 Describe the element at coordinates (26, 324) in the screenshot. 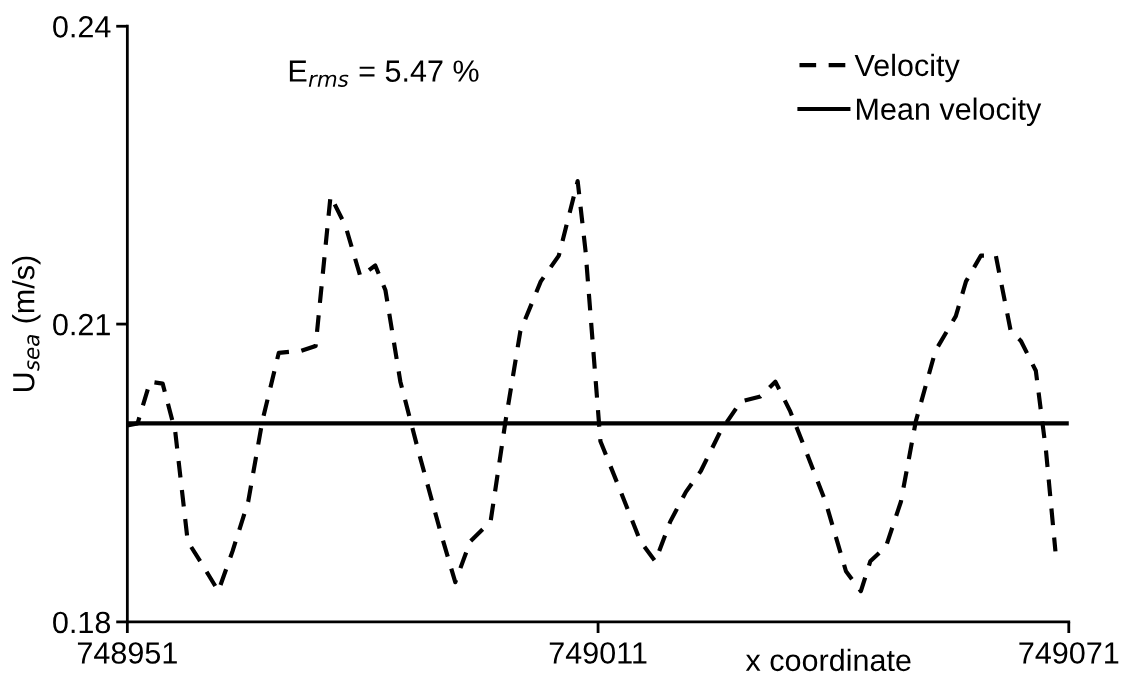

I see `y-axis-title: U$_{sea}$ (m/s)` at that location.